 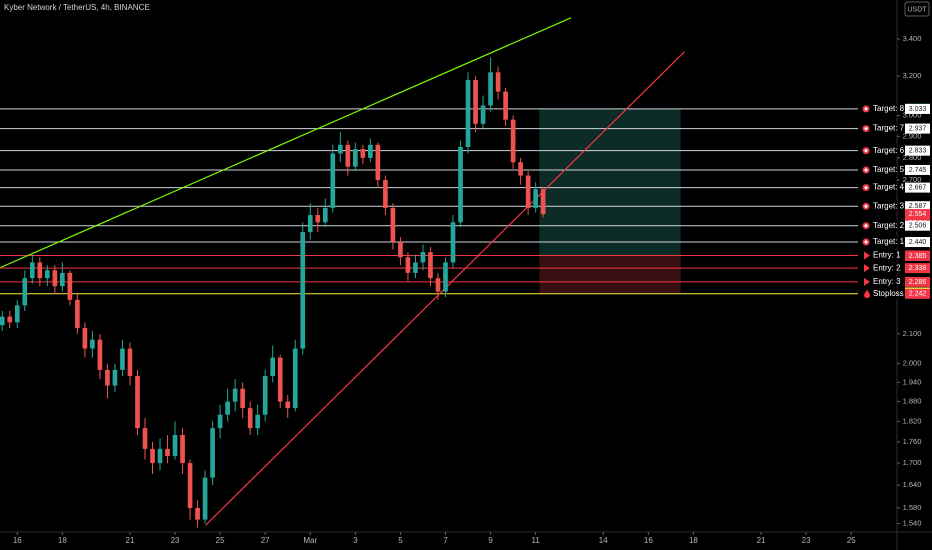 What do you see at coordinates (918, 214) in the screenshot?
I see `price-label: 2.554` at bounding box center [918, 214].